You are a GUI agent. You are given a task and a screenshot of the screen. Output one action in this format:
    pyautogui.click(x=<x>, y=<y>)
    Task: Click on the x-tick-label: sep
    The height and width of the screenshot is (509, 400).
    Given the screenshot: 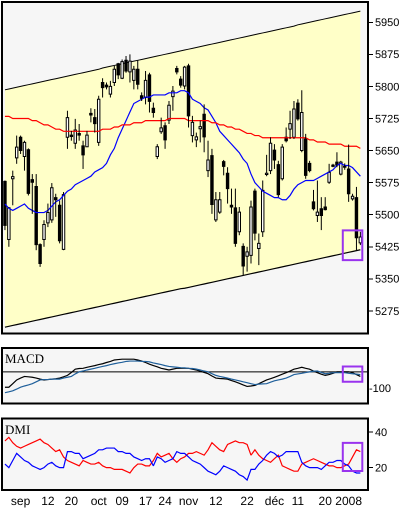 What is the action you would take?
    pyautogui.click(x=20, y=501)
    